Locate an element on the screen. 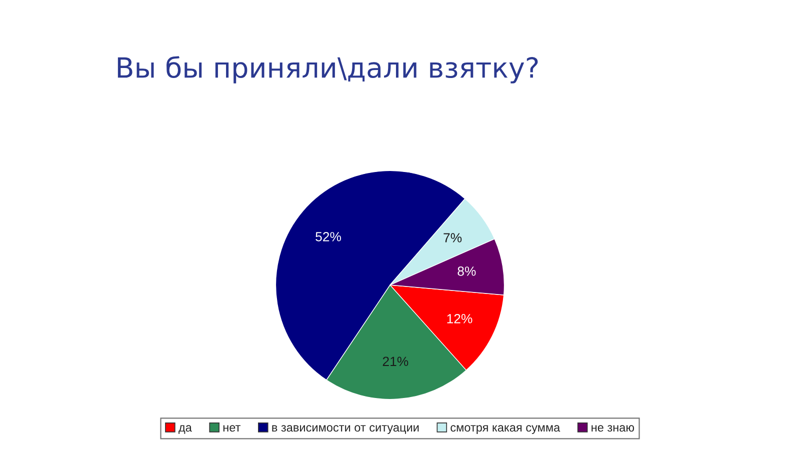  data-label: 52% is located at coordinates (328, 237).